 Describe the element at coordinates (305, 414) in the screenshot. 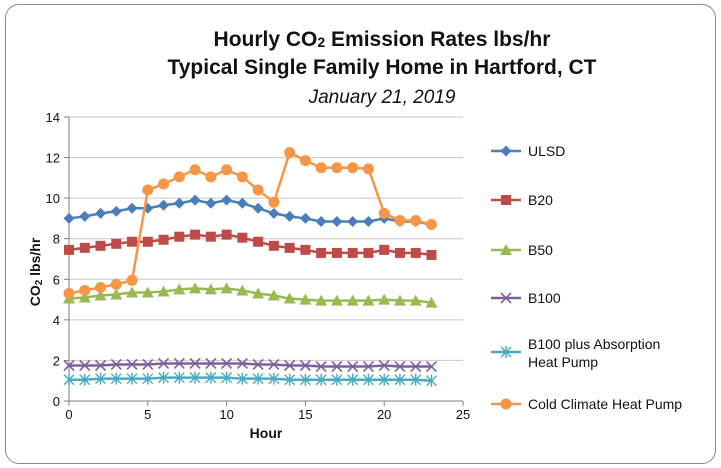

I see `x-tick-label: 15` at that location.